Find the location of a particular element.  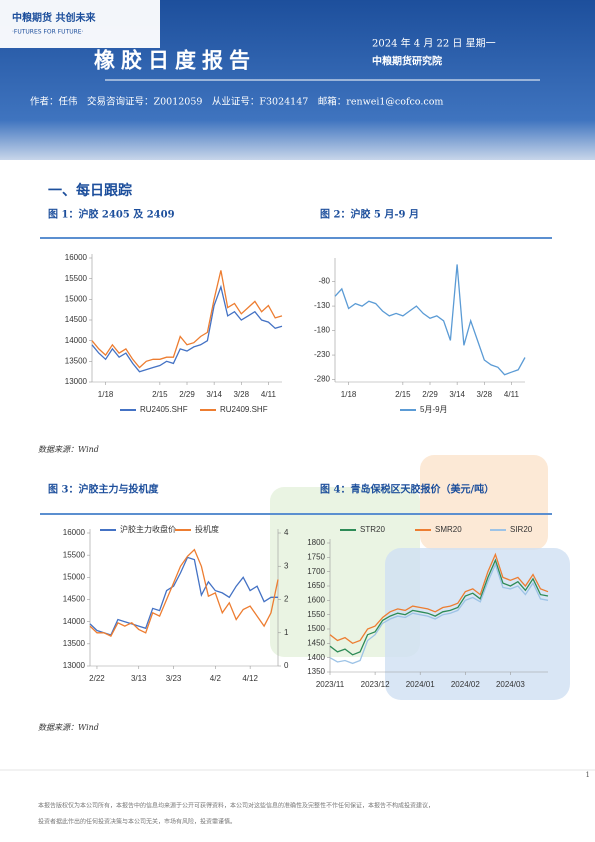

section-title: 一、每日跟踪 is located at coordinates (90, 190).